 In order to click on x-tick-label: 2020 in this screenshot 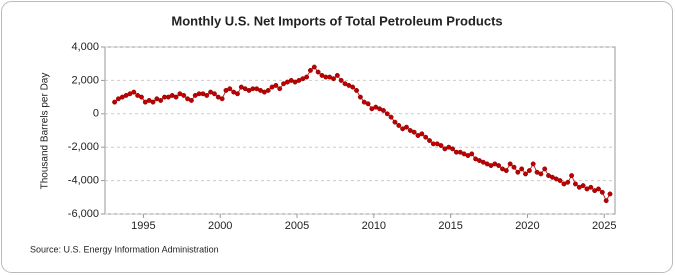, I will do `click(527, 226)`.